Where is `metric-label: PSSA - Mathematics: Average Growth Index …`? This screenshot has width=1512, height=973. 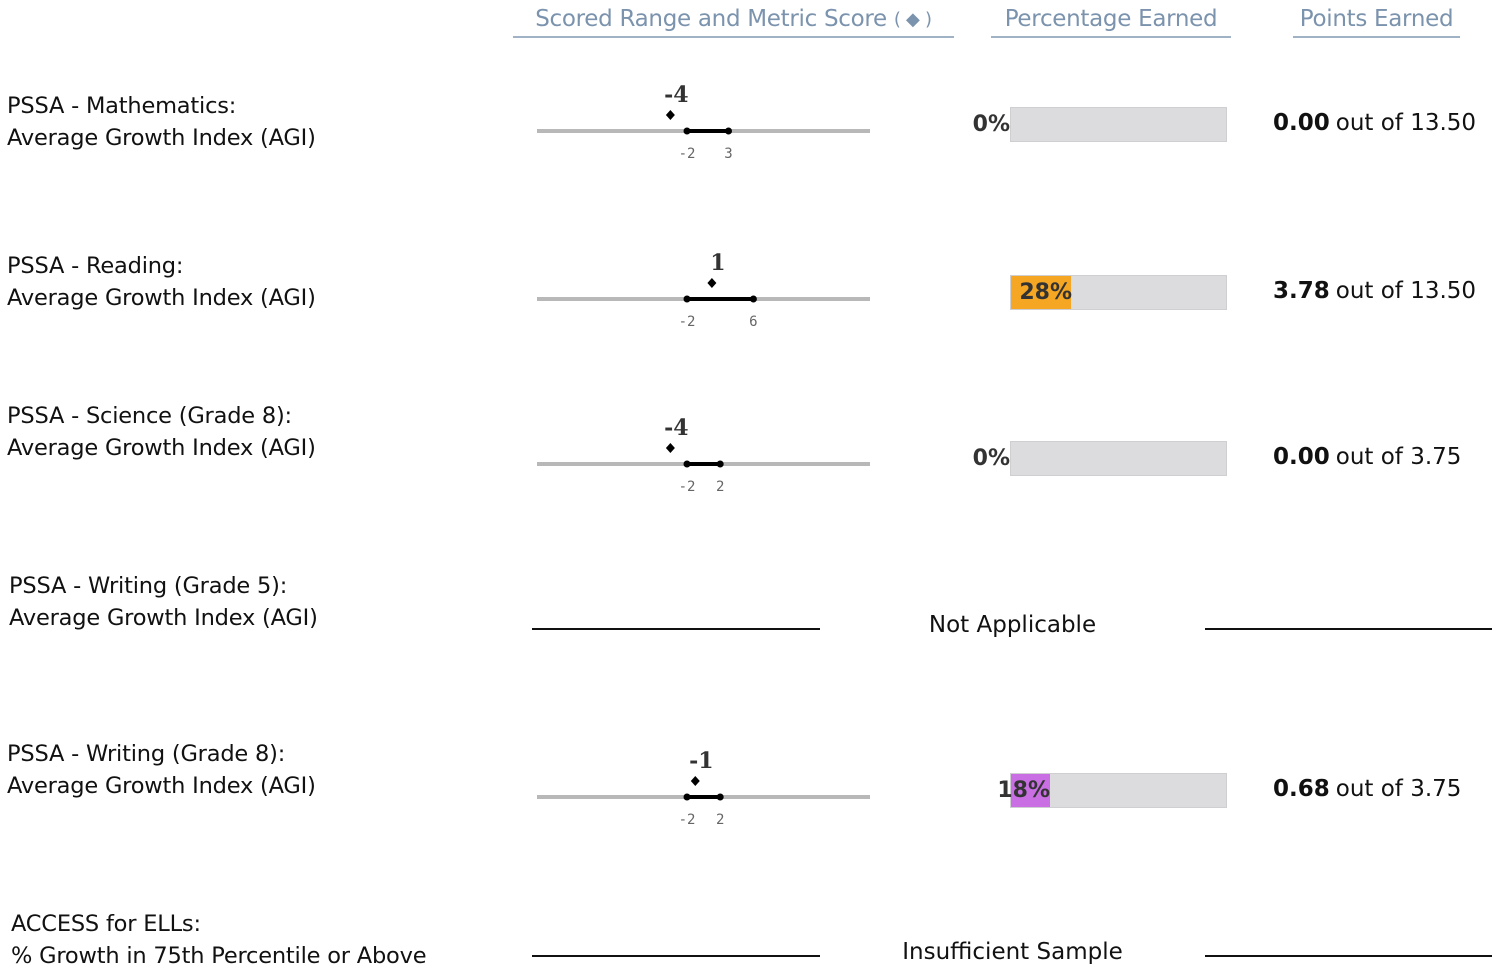
metric-label: PSSA - Mathematics: Average Growth Index … is located at coordinates (161, 122).